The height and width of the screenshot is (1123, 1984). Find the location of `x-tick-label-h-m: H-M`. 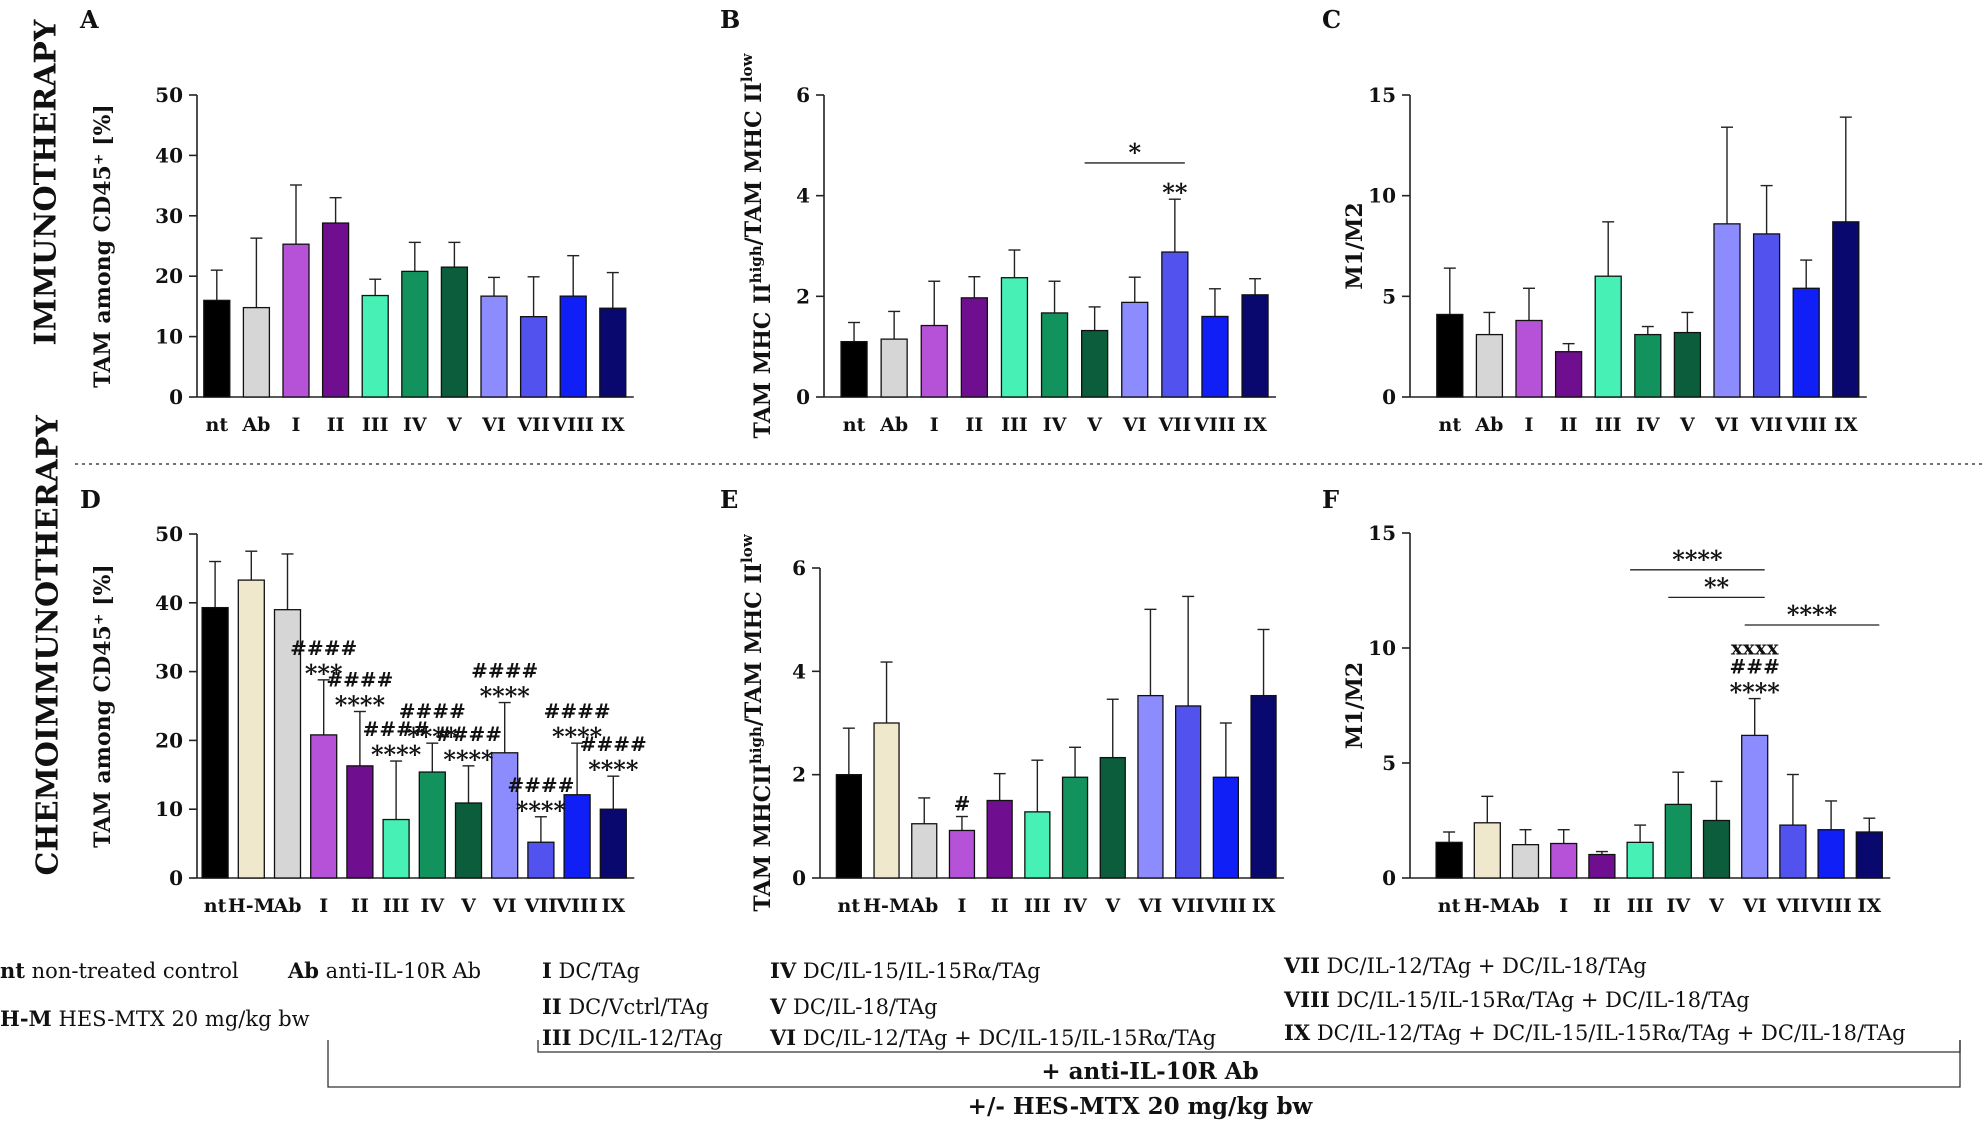

x-tick-label-h-m: H-M is located at coordinates (251, 906).